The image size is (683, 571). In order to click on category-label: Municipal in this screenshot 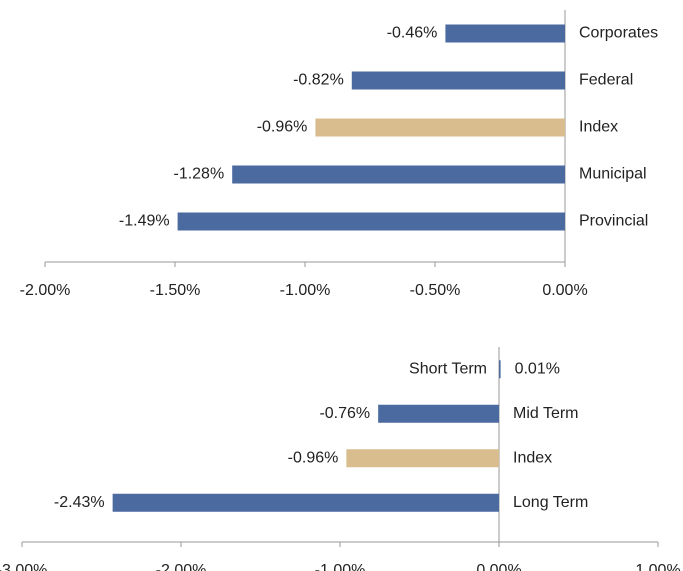, I will do `click(613, 174)`.